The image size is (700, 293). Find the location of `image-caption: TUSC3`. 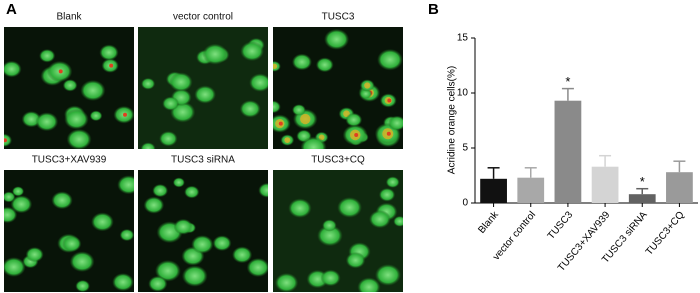

image-caption: TUSC3 is located at coordinates (338, 17).